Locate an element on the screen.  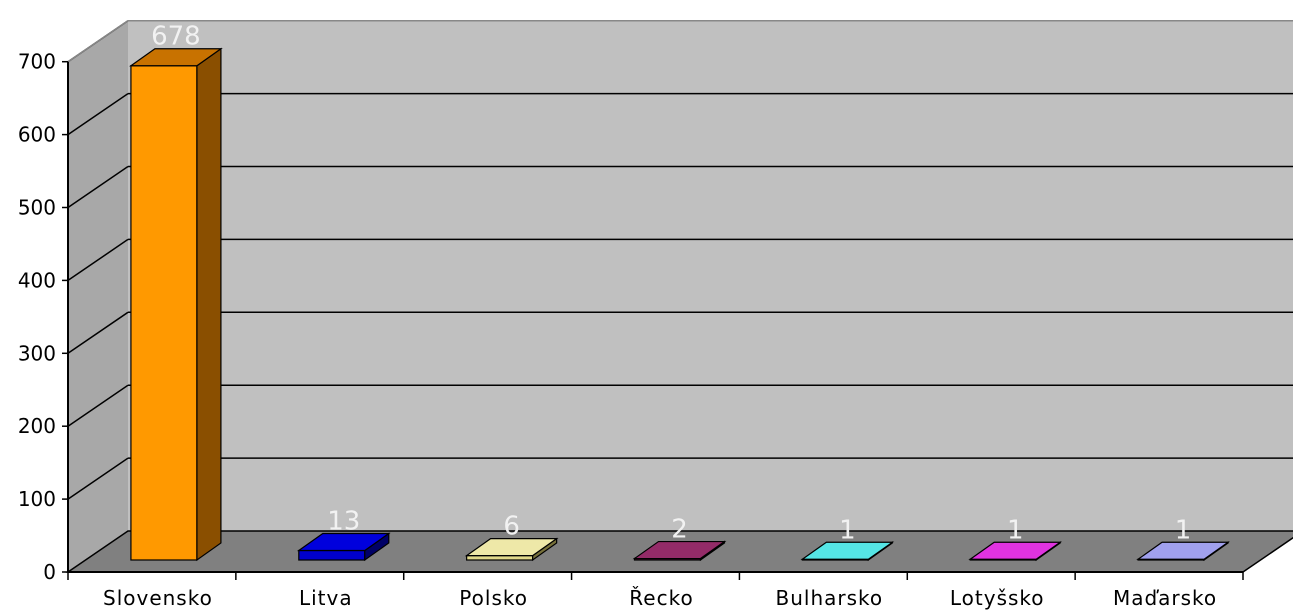
x-tick-label: Slovensko is located at coordinates (158, 598).